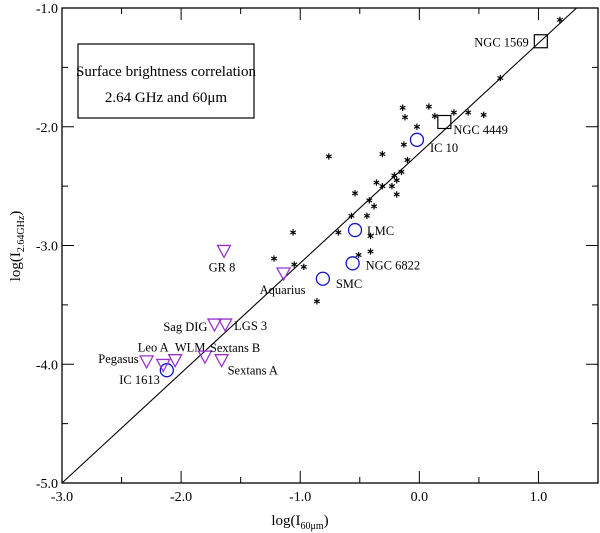 Image resolution: width=600 pixels, height=533 pixels. What do you see at coordinates (222, 267) in the screenshot?
I see `point-label: GR 8` at bounding box center [222, 267].